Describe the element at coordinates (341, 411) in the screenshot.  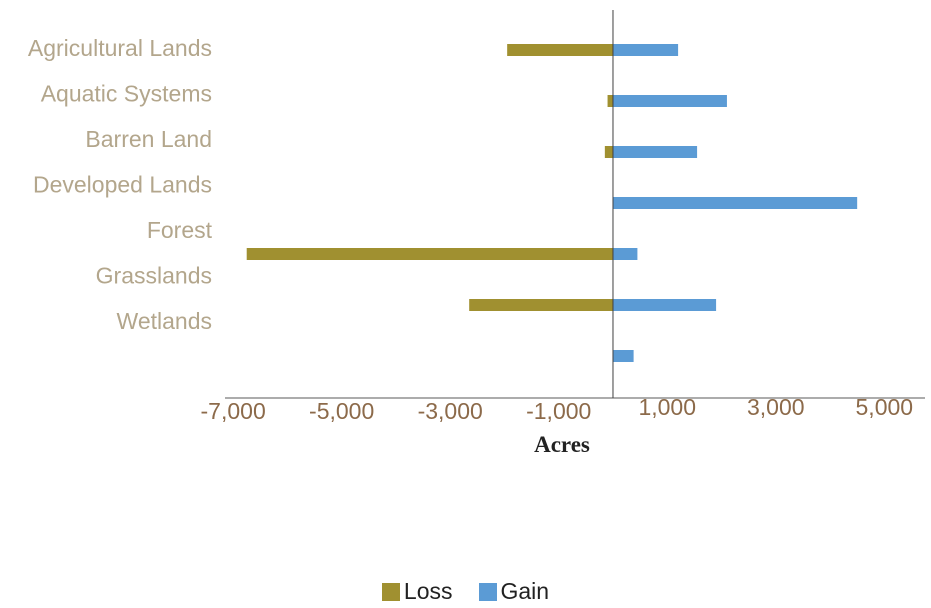
I see `x-tick-label: -5,000` at that location.